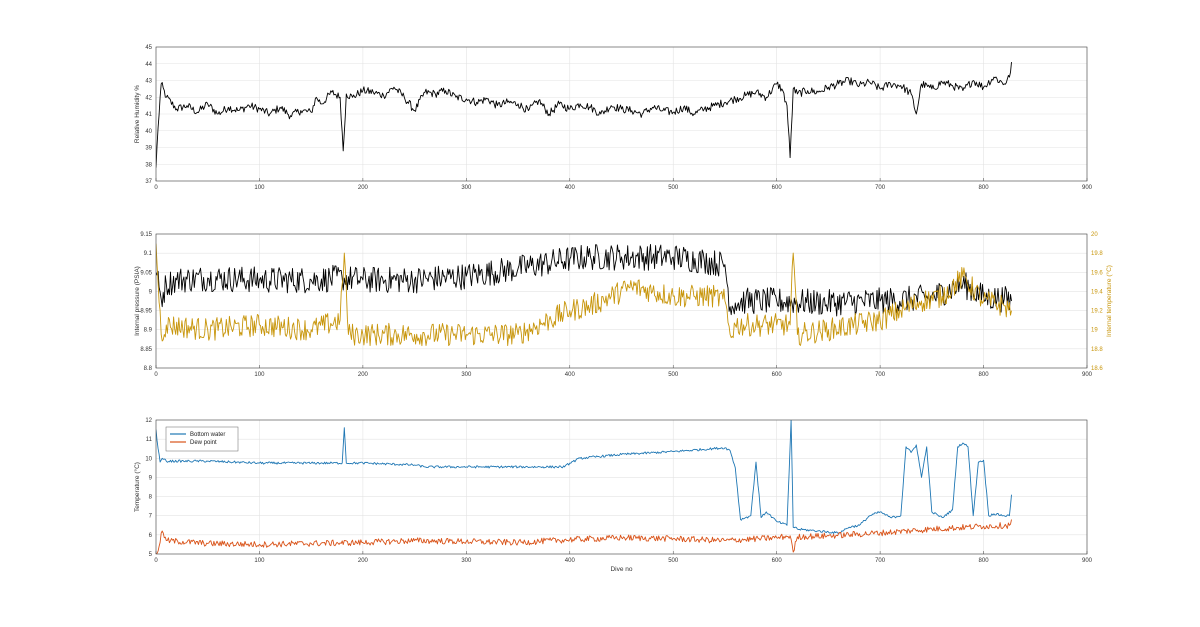 The width and height of the screenshot is (1200, 627). Describe the element at coordinates (148, 182) in the screenshot. I see `y-tick-label: 37` at that location.